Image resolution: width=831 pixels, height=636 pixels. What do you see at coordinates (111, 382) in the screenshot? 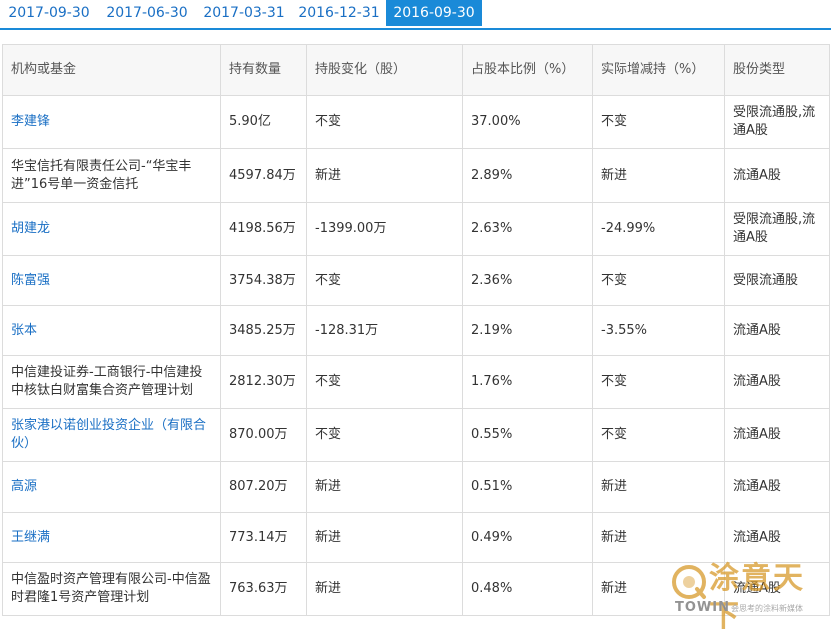
I see `cell-institution: 中信建投证券-工商银行-中信建投中核钛白财富集合资产管理计划` at bounding box center [111, 382].